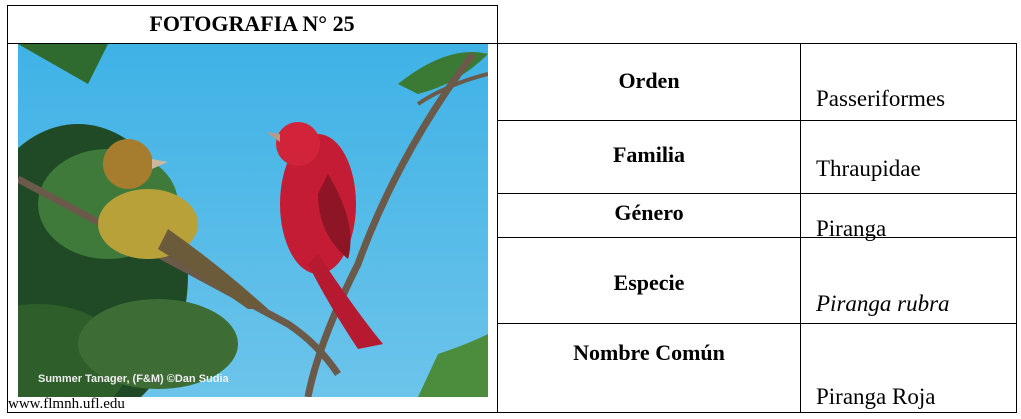 This screenshot has height=419, width=1021. Describe the element at coordinates (876, 396) in the screenshot. I see `row-value: Piranga Roja` at that location.